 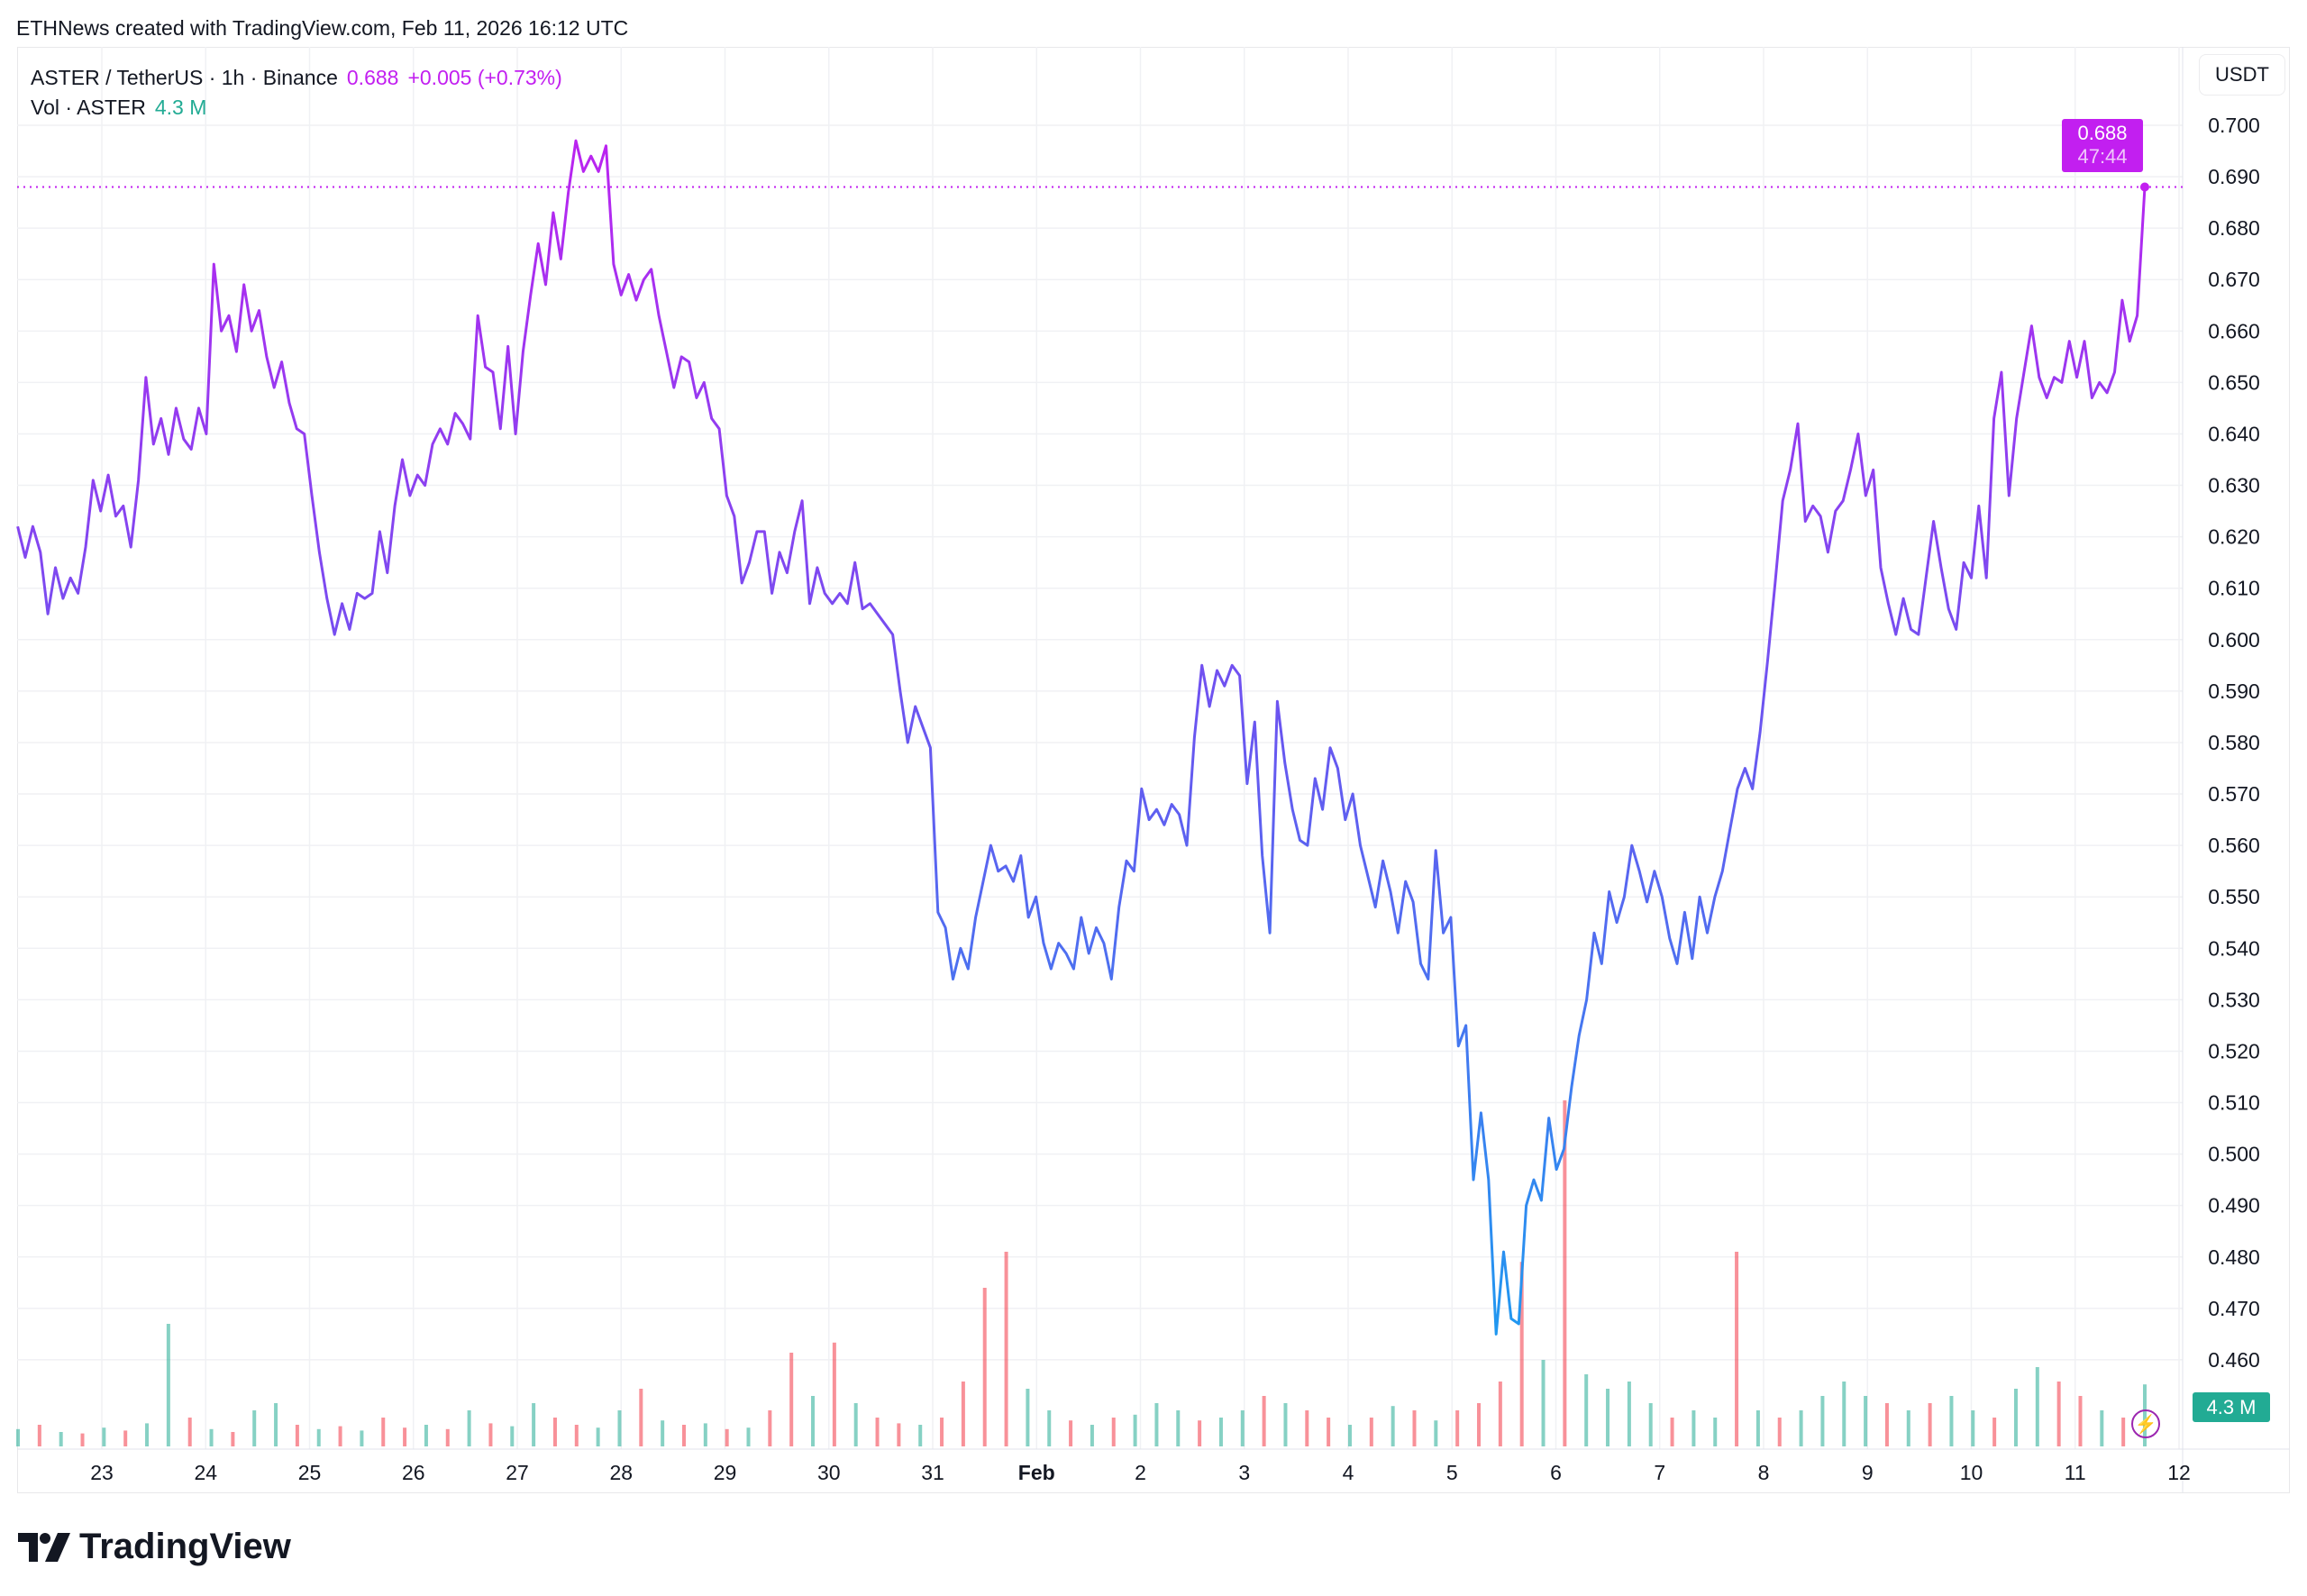 I want to click on x-tick-label: Feb, so click(x=1036, y=1472).